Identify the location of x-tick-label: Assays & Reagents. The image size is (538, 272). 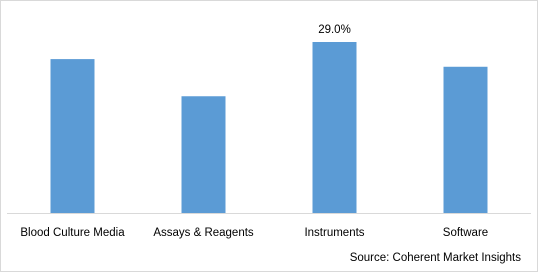
(203, 233).